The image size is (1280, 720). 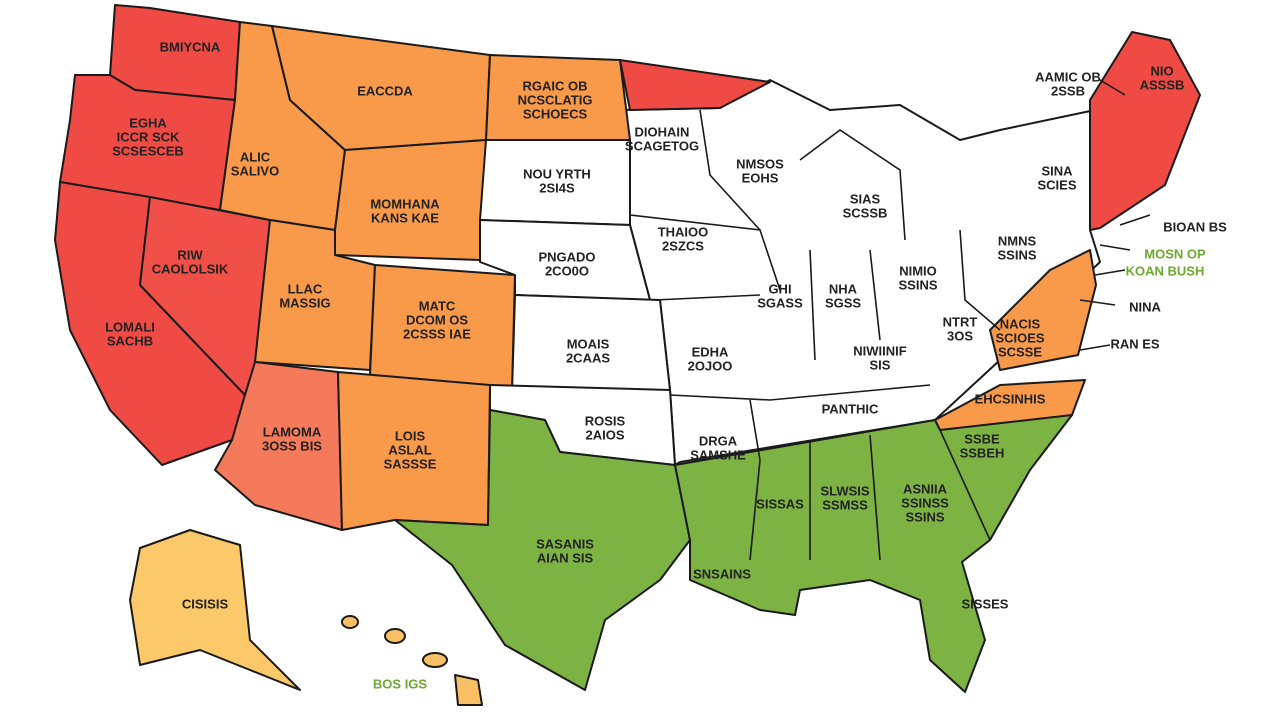 What do you see at coordinates (1017, 240) in the screenshot?
I see `map-label: NMNS` at bounding box center [1017, 240].